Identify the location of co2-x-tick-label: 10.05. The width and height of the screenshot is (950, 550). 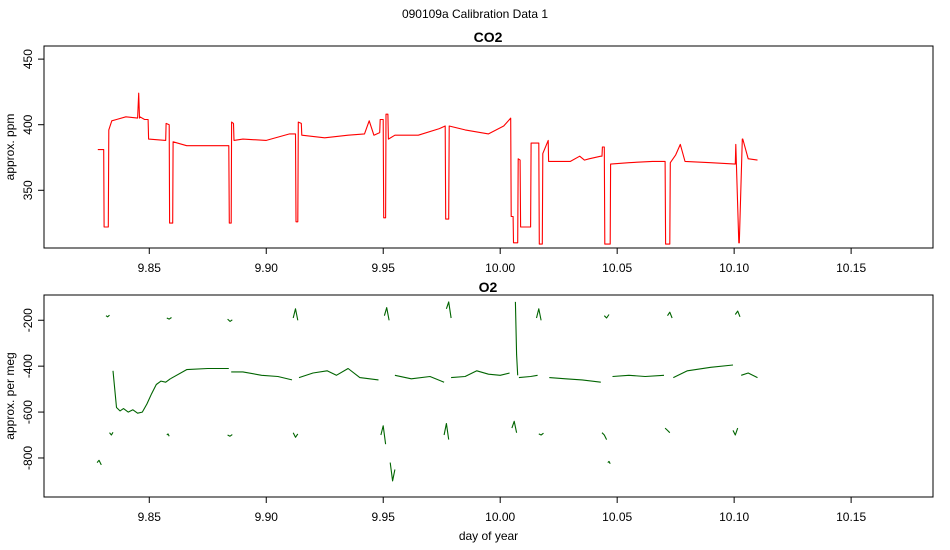
(617, 268).